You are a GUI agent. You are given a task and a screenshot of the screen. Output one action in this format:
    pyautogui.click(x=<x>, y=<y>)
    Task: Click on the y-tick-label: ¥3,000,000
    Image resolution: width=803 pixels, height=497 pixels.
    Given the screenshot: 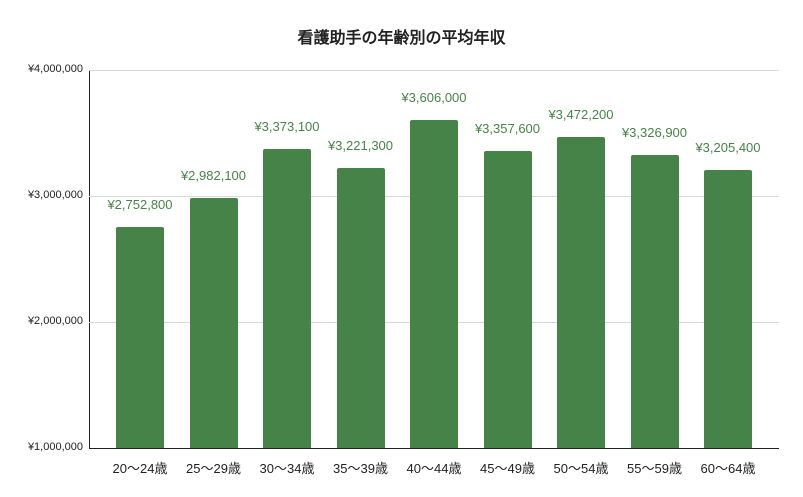 What is the action you would take?
    pyautogui.click(x=55, y=195)
    